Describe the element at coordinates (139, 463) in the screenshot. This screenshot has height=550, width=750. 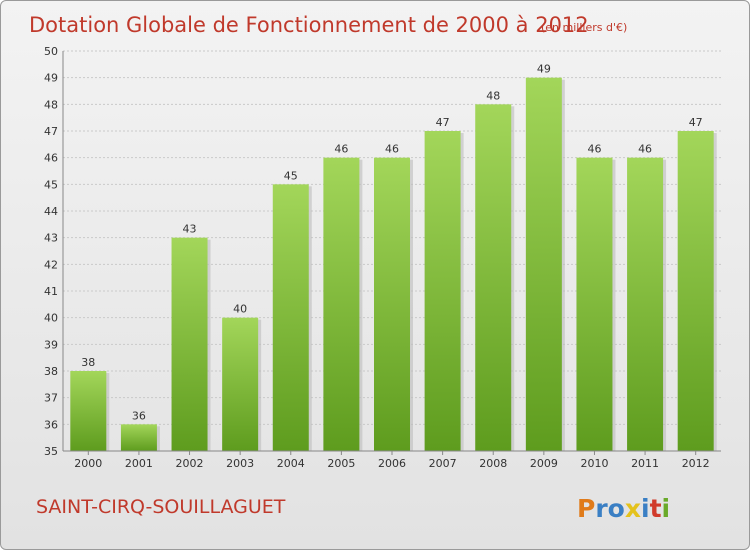
I see `x-tick-label: 2001` at that location.